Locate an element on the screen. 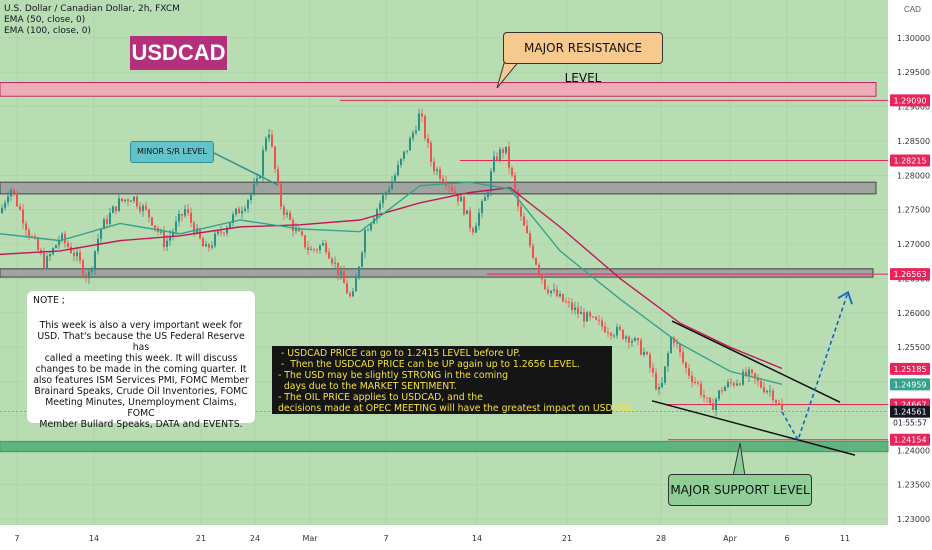 This screenshot has height=550, width=932. legend-ema100: EMA (100, close, 0) is located at coordinates (48, 31).